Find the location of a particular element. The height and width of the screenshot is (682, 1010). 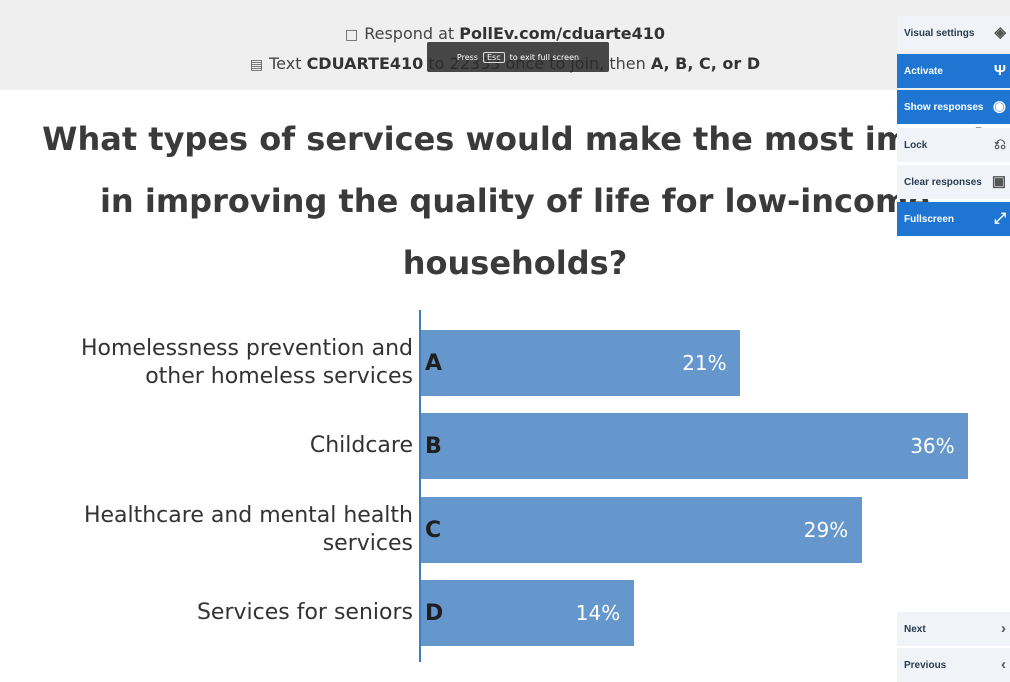

category-label-c: Healthcare and mental health services is located at coordinates (216, 530).